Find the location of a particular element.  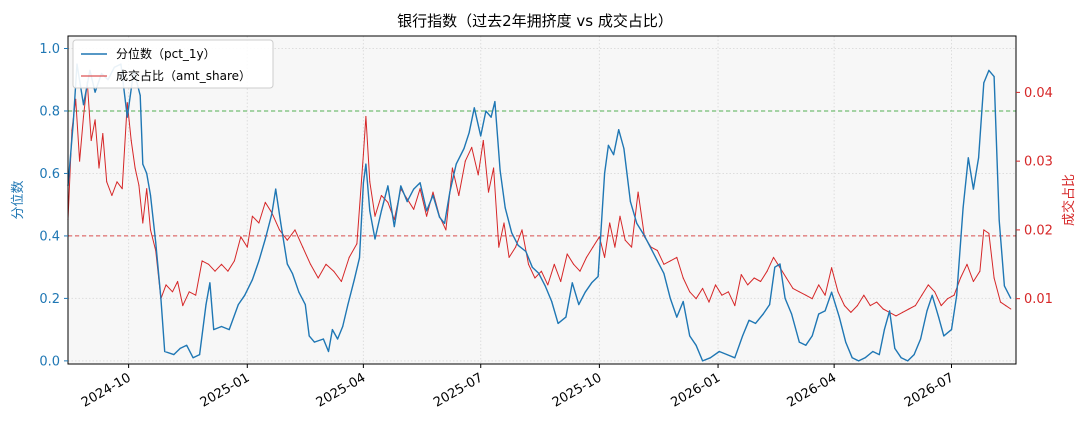

x-tick-label: 2025-01 is located at coordinates (225, 390).